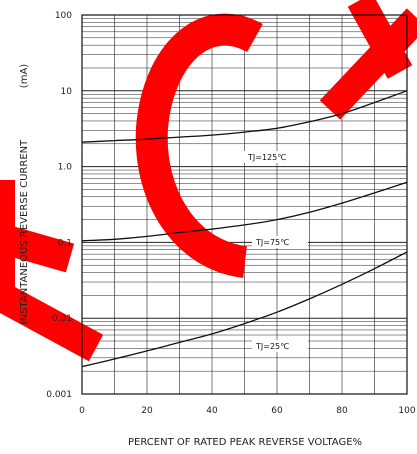 The height and width of the screenshot is (454, 417). I want to click on x-tick-label: 20, so click(147, 411).